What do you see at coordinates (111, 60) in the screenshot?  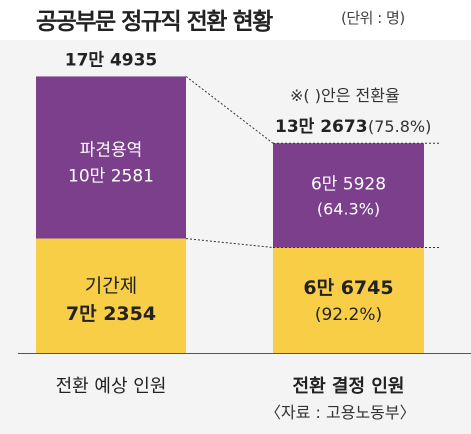 I see `total-label: 17만 4935` at bounding box center [111, 60].